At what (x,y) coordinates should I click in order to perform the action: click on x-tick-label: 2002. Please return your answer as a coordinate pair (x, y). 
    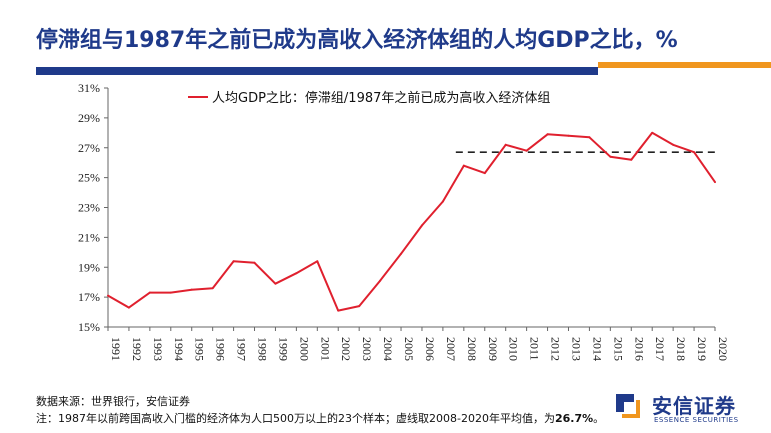
    Looking at the image, I should click on (346, 349).